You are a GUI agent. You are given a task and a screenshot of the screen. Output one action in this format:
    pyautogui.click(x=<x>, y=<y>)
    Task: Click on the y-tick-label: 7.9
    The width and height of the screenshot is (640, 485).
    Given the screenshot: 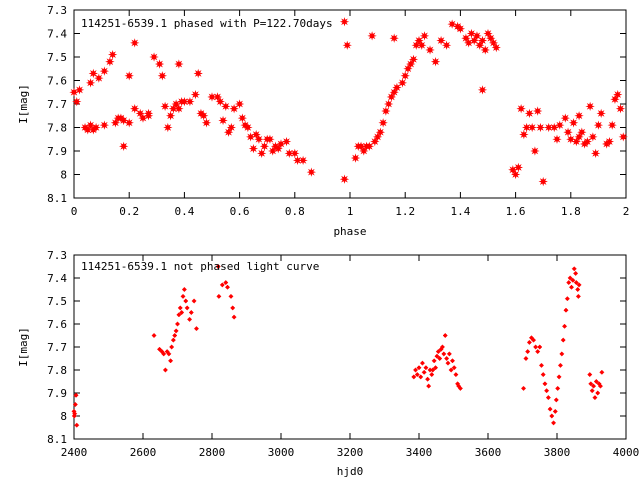 What is the action you would take?
    pyautogui.click(x=57, y=151)
    